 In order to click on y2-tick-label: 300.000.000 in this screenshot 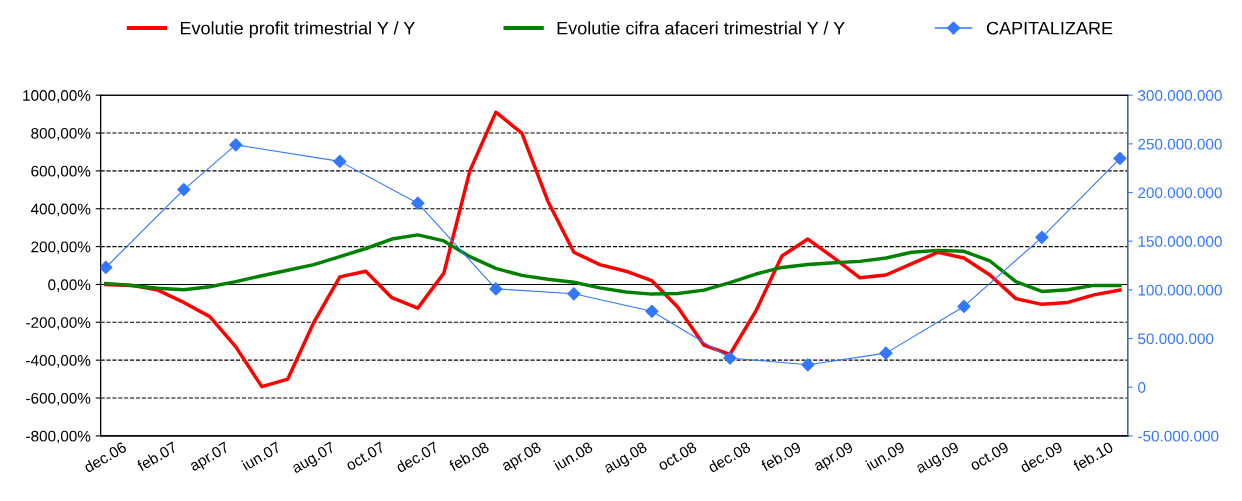, I will do `click(1180, 95)`.